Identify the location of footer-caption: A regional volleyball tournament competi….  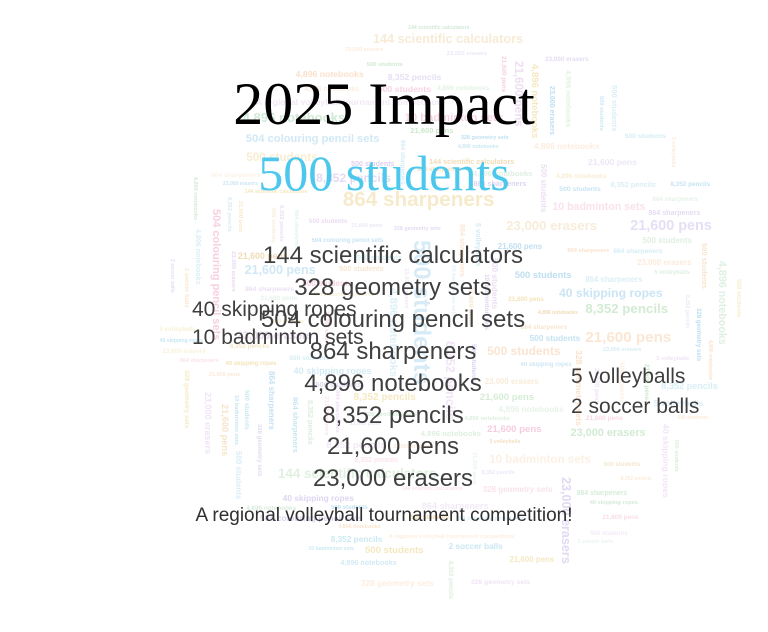
(384, 515).